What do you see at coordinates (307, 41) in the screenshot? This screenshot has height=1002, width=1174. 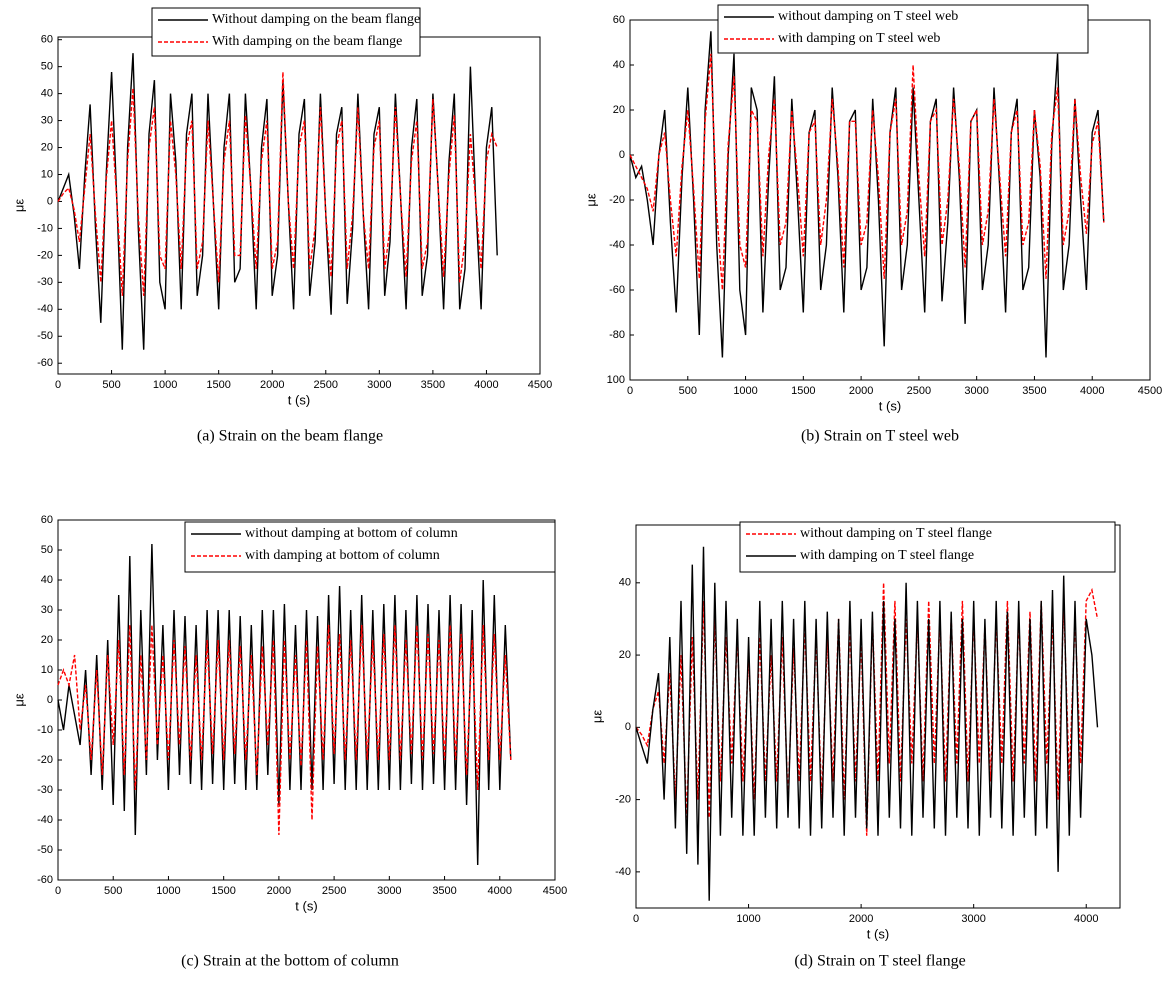 I see `legend-label: With damping on the beam flange` at bounding box center [307, 41].